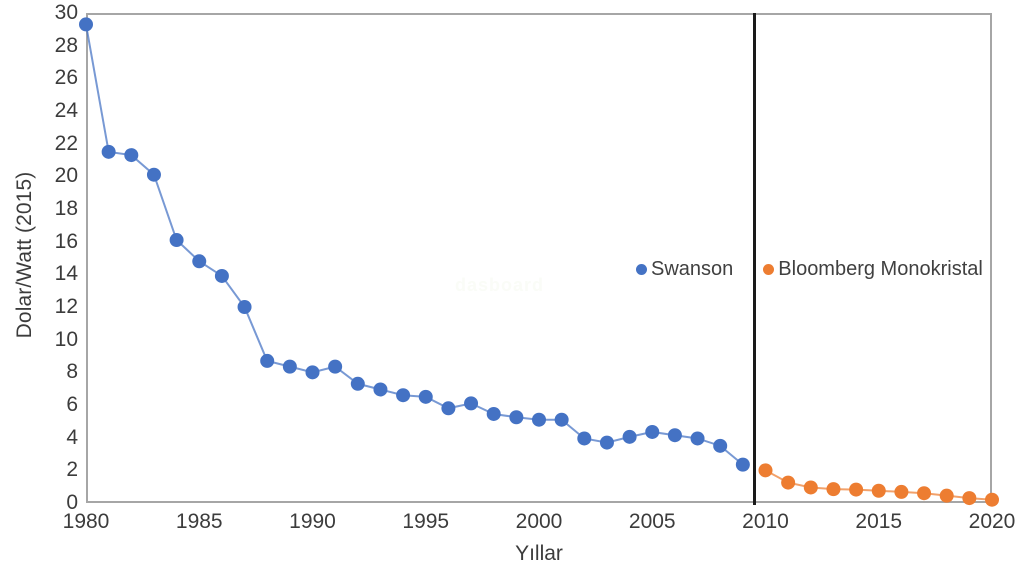 The height and width of the screenshot is (573, 1024). I want to click on x-axis-title: Yıllar, so click(539, 553).